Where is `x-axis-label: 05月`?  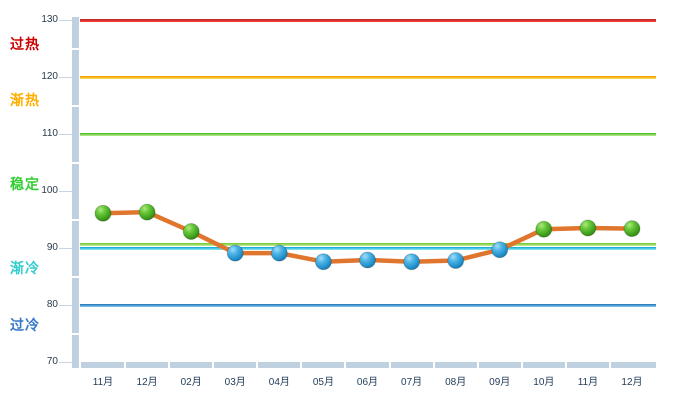
x-axis-label: 05月 is located at coordinates (323, 382).